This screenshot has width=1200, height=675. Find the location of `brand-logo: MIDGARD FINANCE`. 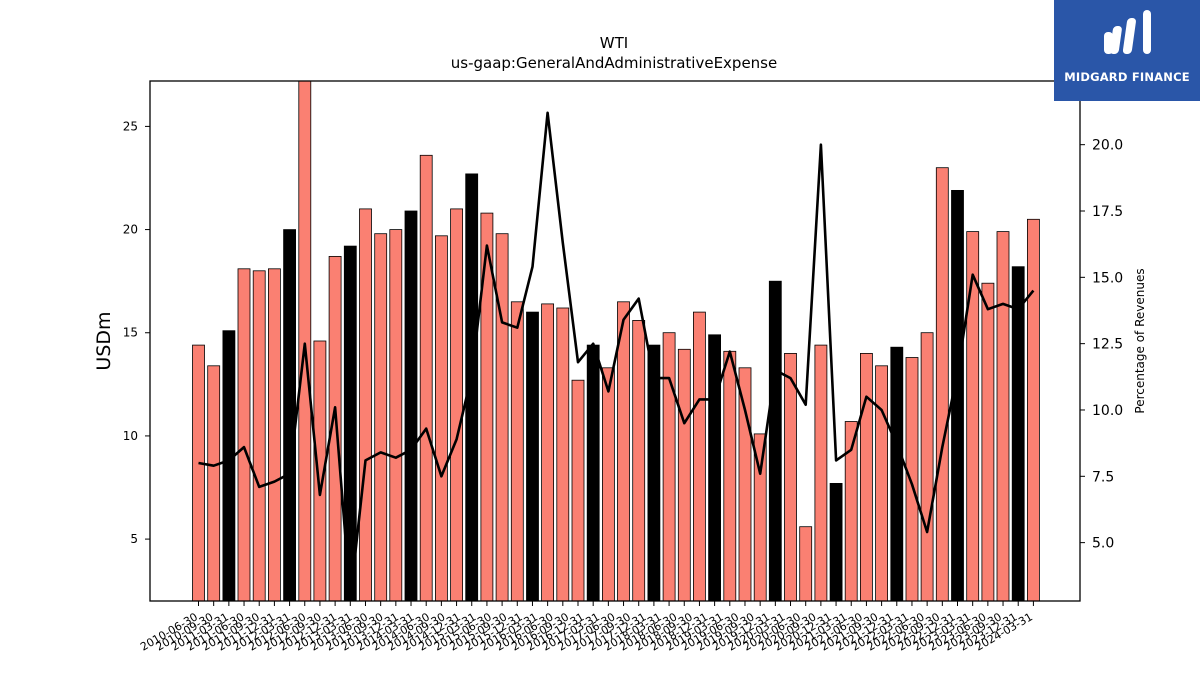

brand-logo: MIDGARD FINANCE is located at coordinates (1127, 50).